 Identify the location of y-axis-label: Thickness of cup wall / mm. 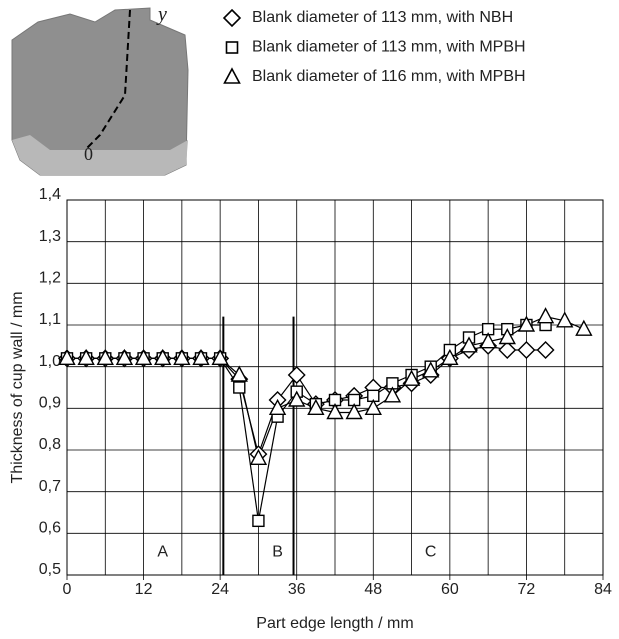
(17, 387).